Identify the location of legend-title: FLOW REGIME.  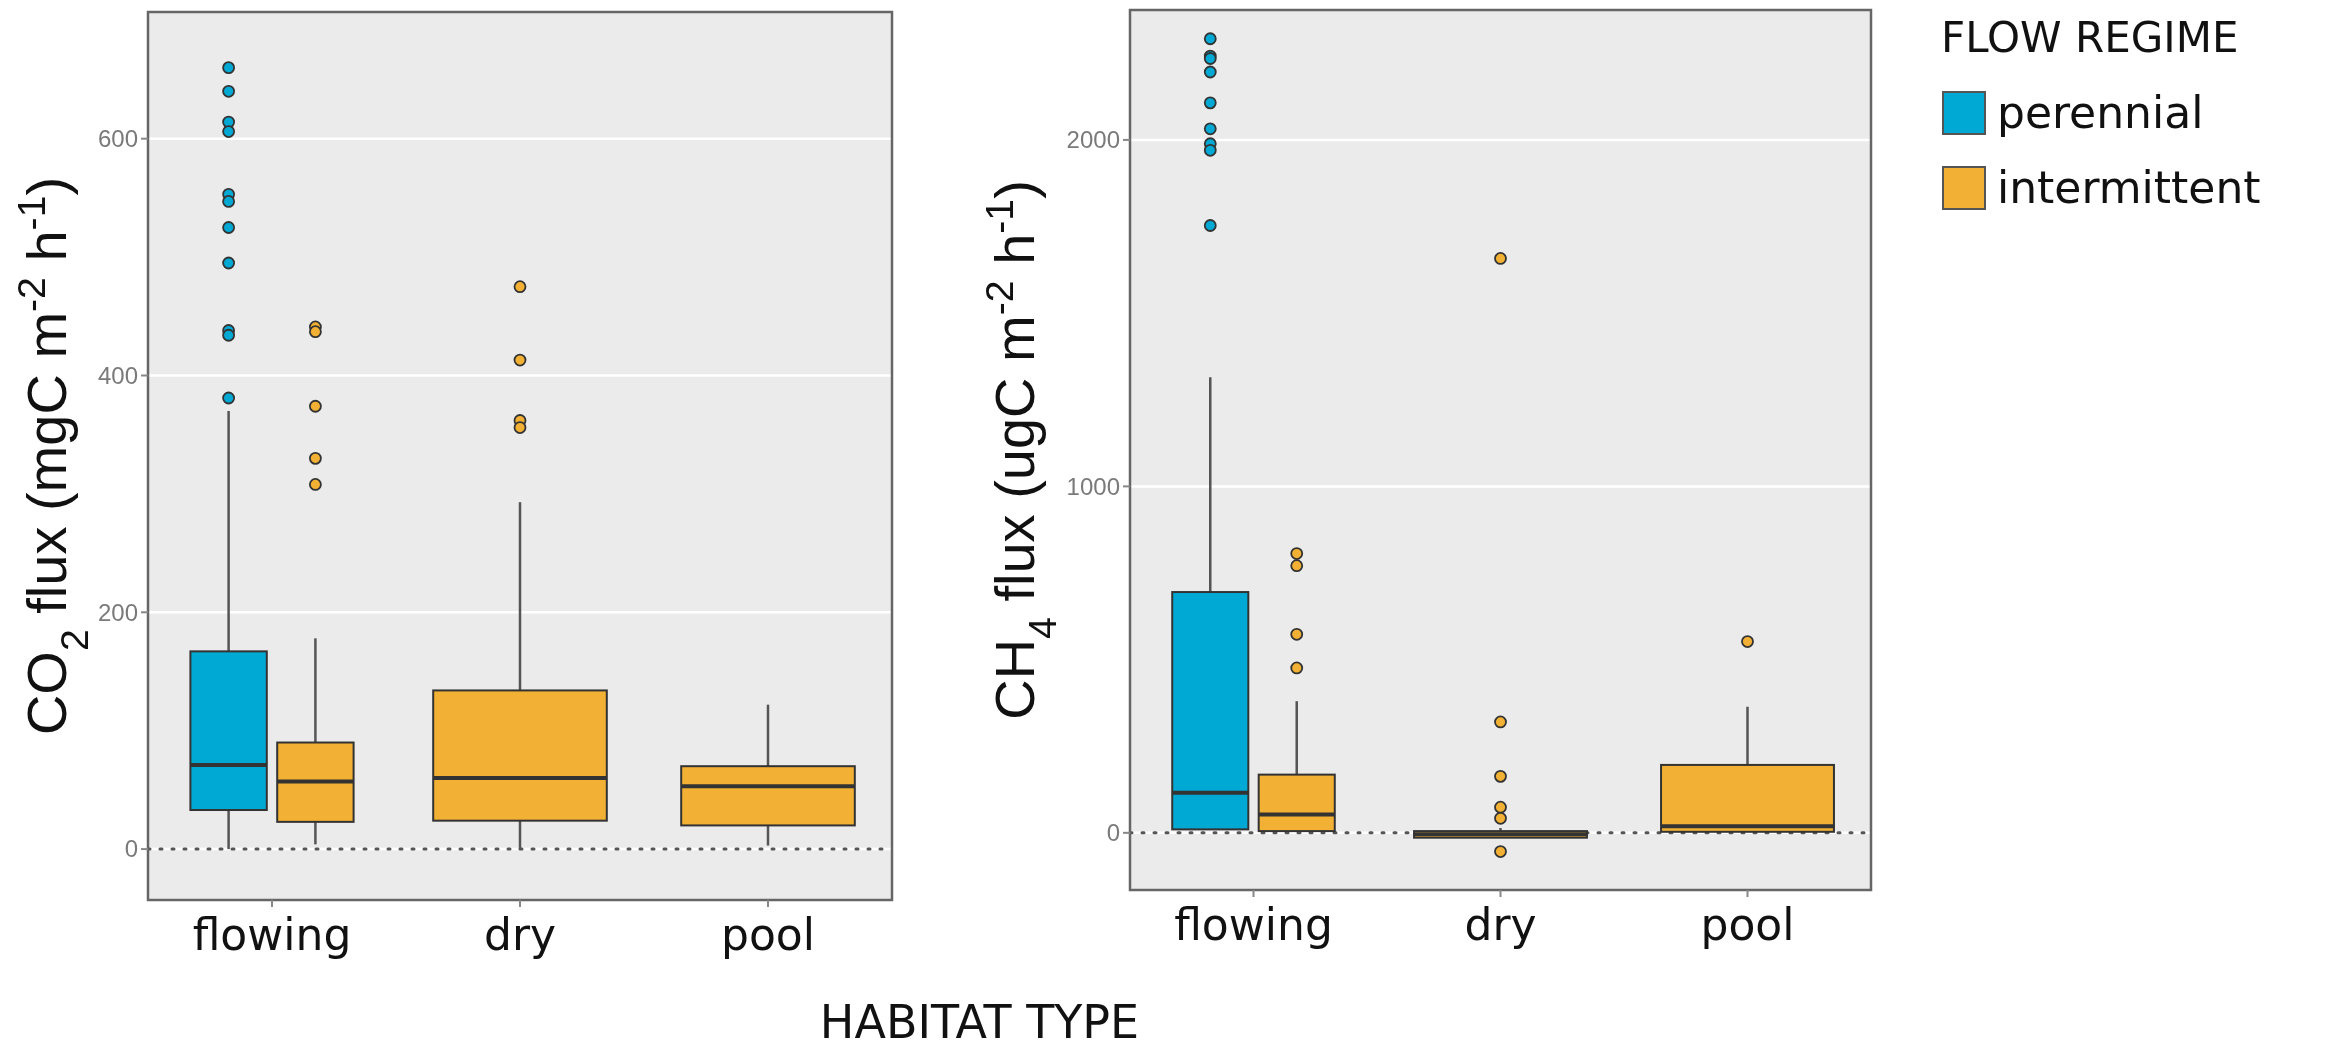
(2090, 37).